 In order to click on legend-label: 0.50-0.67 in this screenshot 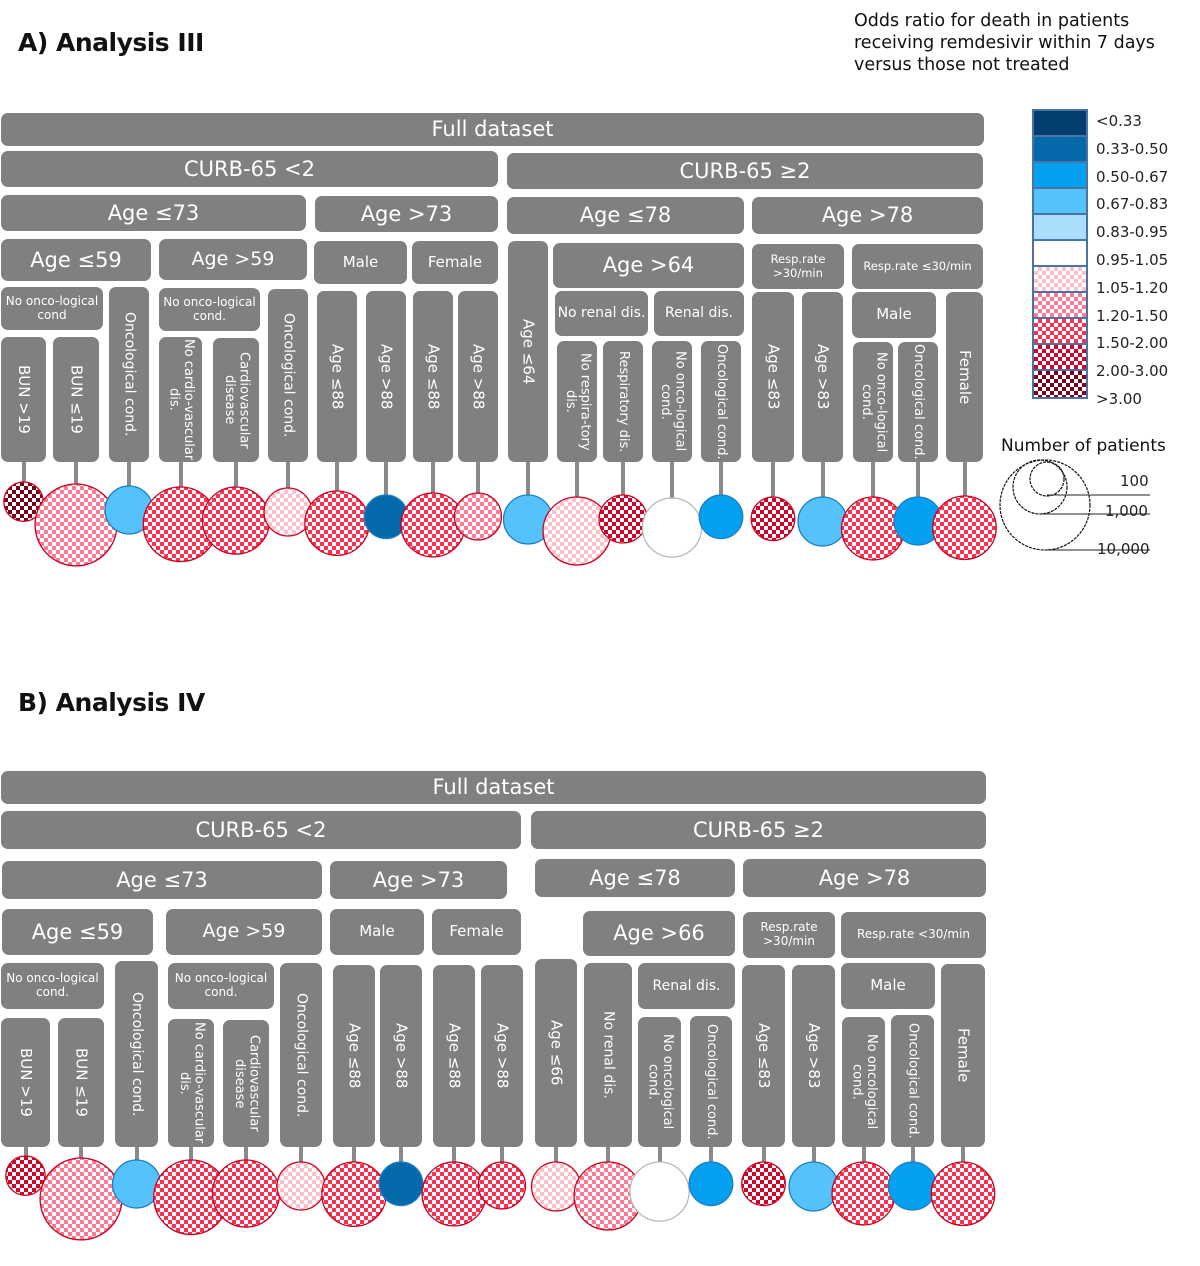, I will do `click(1132, 176)`.